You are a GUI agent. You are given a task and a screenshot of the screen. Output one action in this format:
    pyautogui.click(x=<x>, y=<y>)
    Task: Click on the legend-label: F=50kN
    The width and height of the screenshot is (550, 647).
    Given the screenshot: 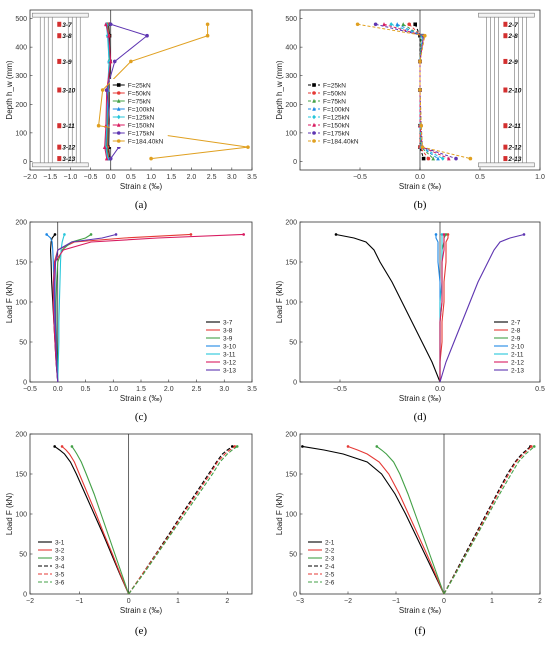 What is the action you would take?
    pyautogui.click(x=334, y=93)
    